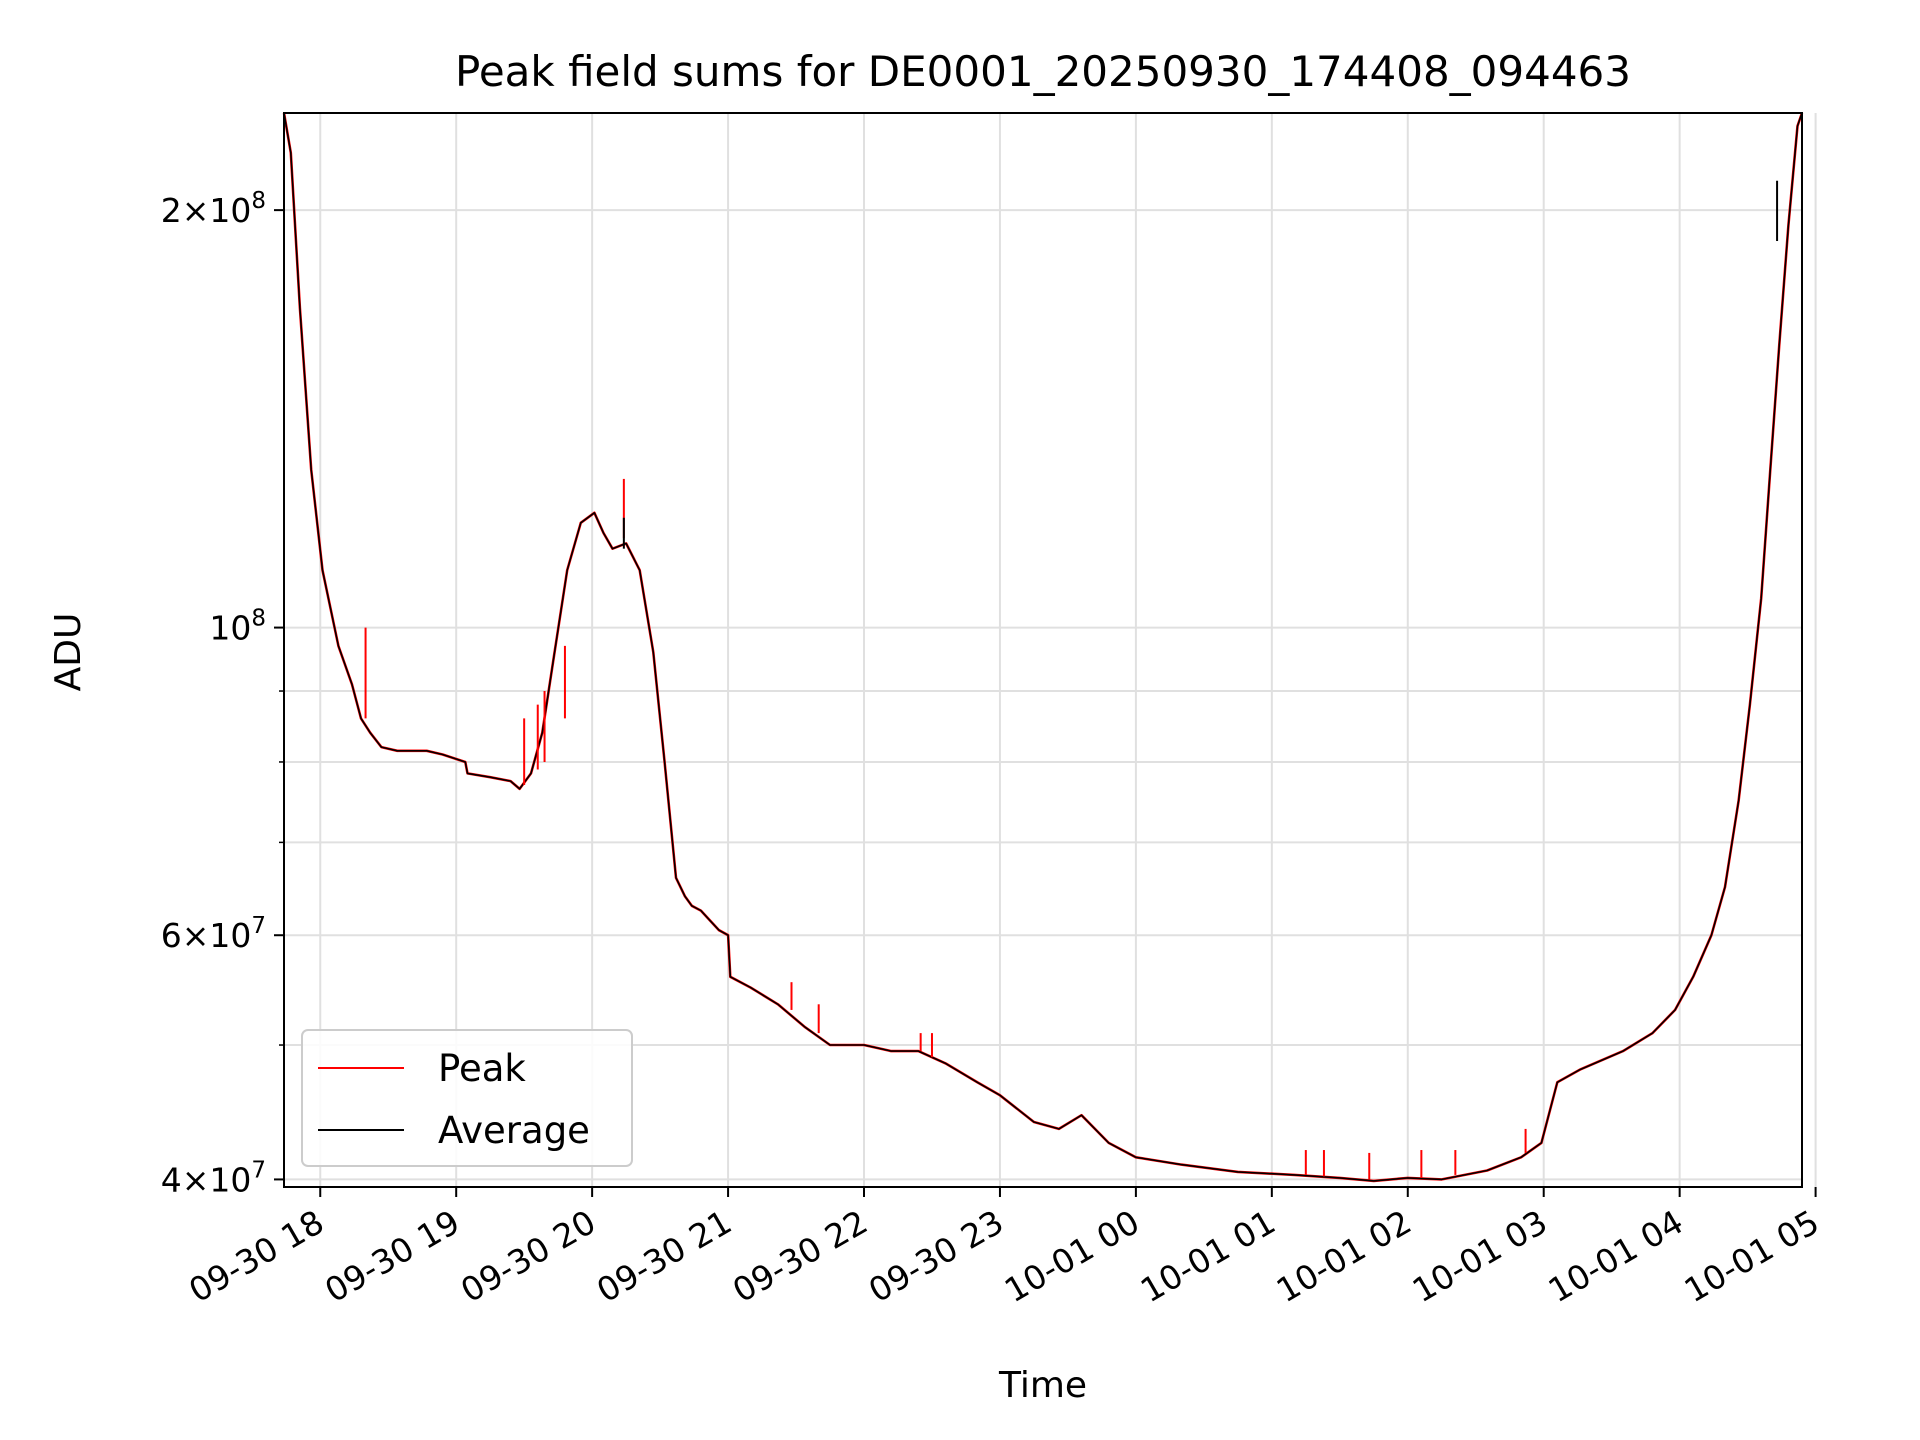  Describe the element at coordinates (213, 934) in the screenshot. I see `y-tick-label: 6×107` at that location.